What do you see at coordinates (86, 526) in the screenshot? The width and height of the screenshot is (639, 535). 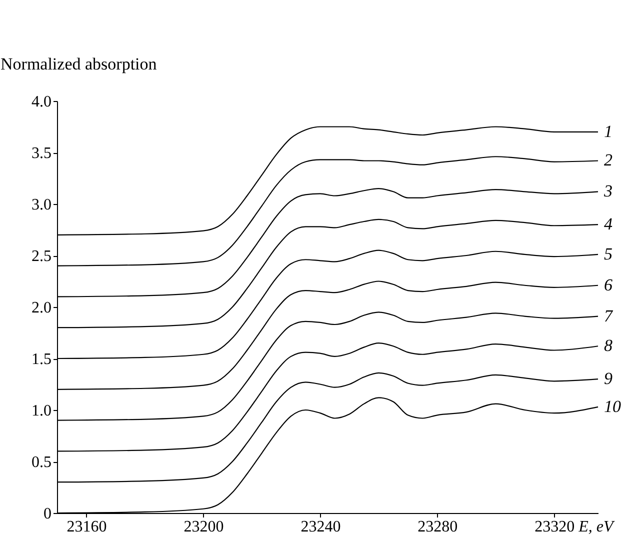 I see `x-tick-label: 23160` at bounding box center [86, 526].